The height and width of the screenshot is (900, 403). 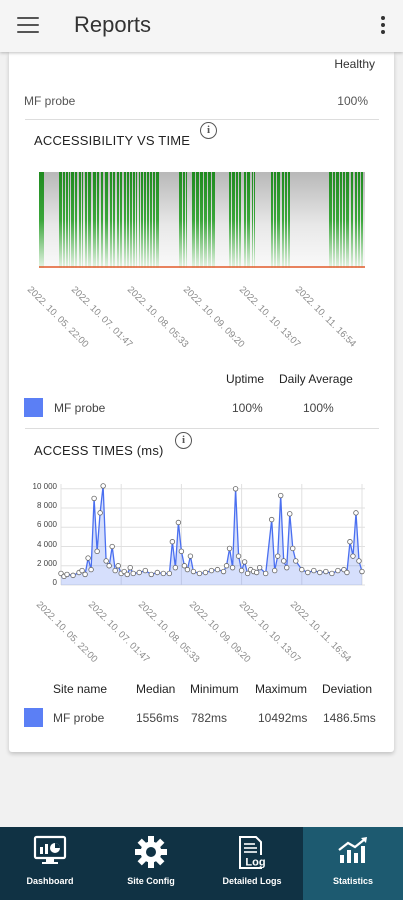 What do you see at coordinates (50, 863) in the screenshot?
I see `nav-dashboard: Dashboard` at bounding box center [50, 863].